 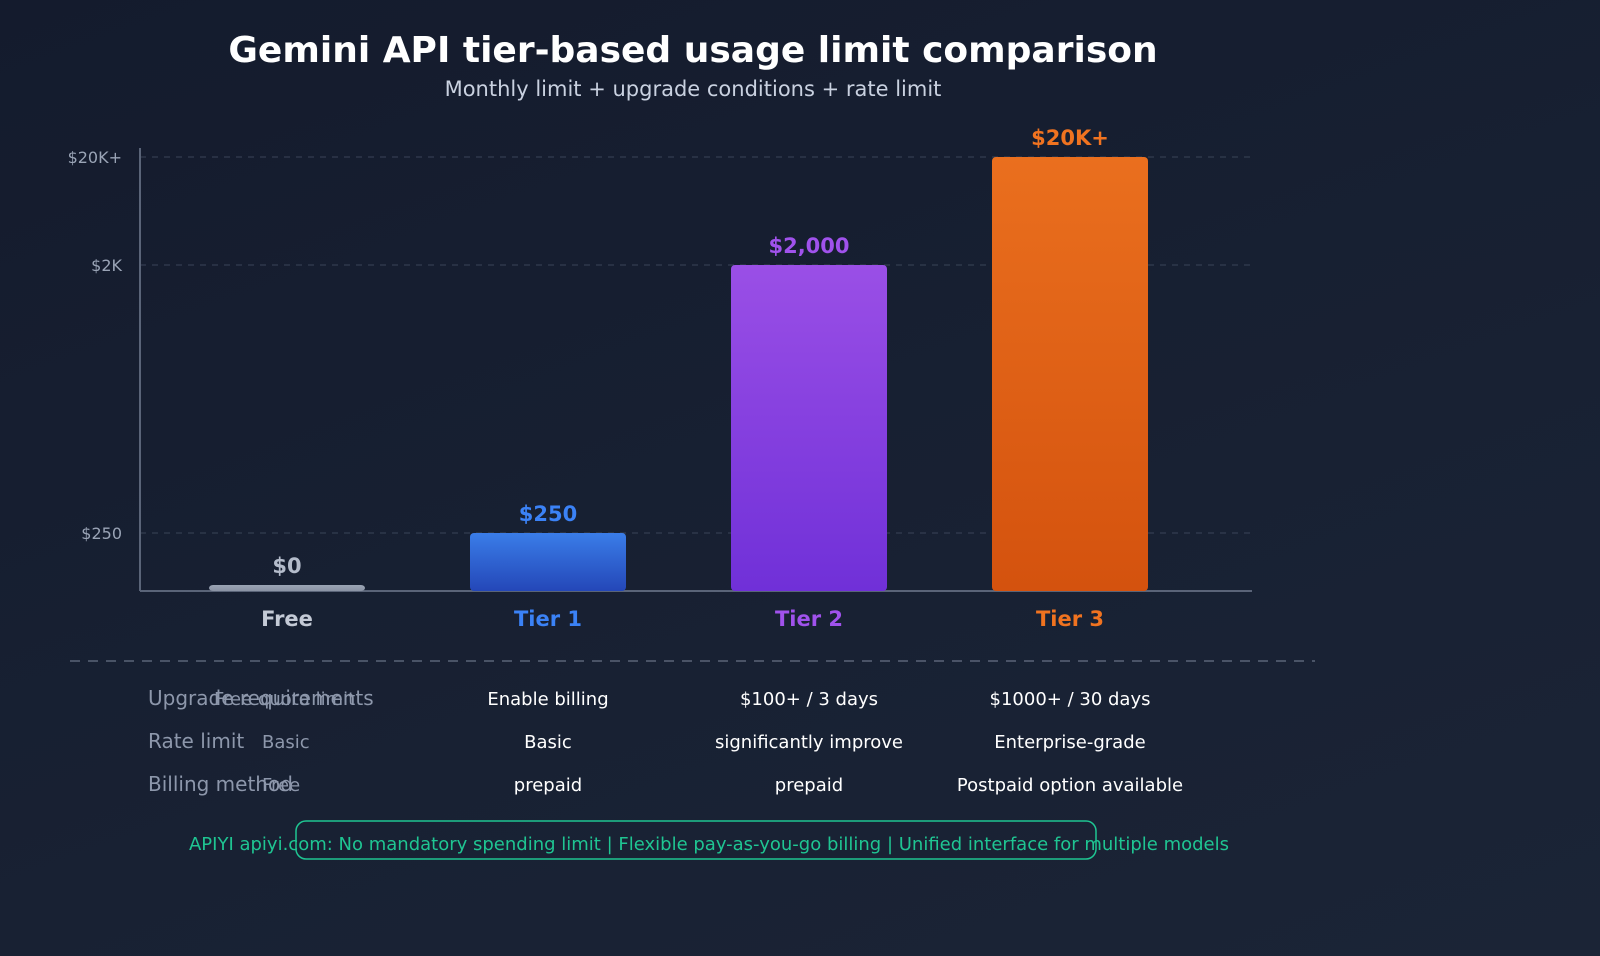 I want to click on row-header: Billing method, so click(x=220, y=784).